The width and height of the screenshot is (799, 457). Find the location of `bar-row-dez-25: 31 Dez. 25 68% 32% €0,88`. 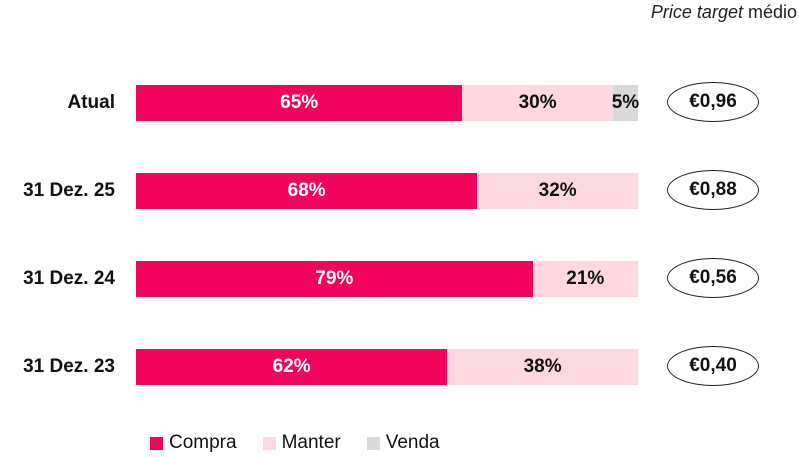

bar-row-dez-25: 31 Dez. 25 68% 32% €0,88 is located at coordinates (399, 190).